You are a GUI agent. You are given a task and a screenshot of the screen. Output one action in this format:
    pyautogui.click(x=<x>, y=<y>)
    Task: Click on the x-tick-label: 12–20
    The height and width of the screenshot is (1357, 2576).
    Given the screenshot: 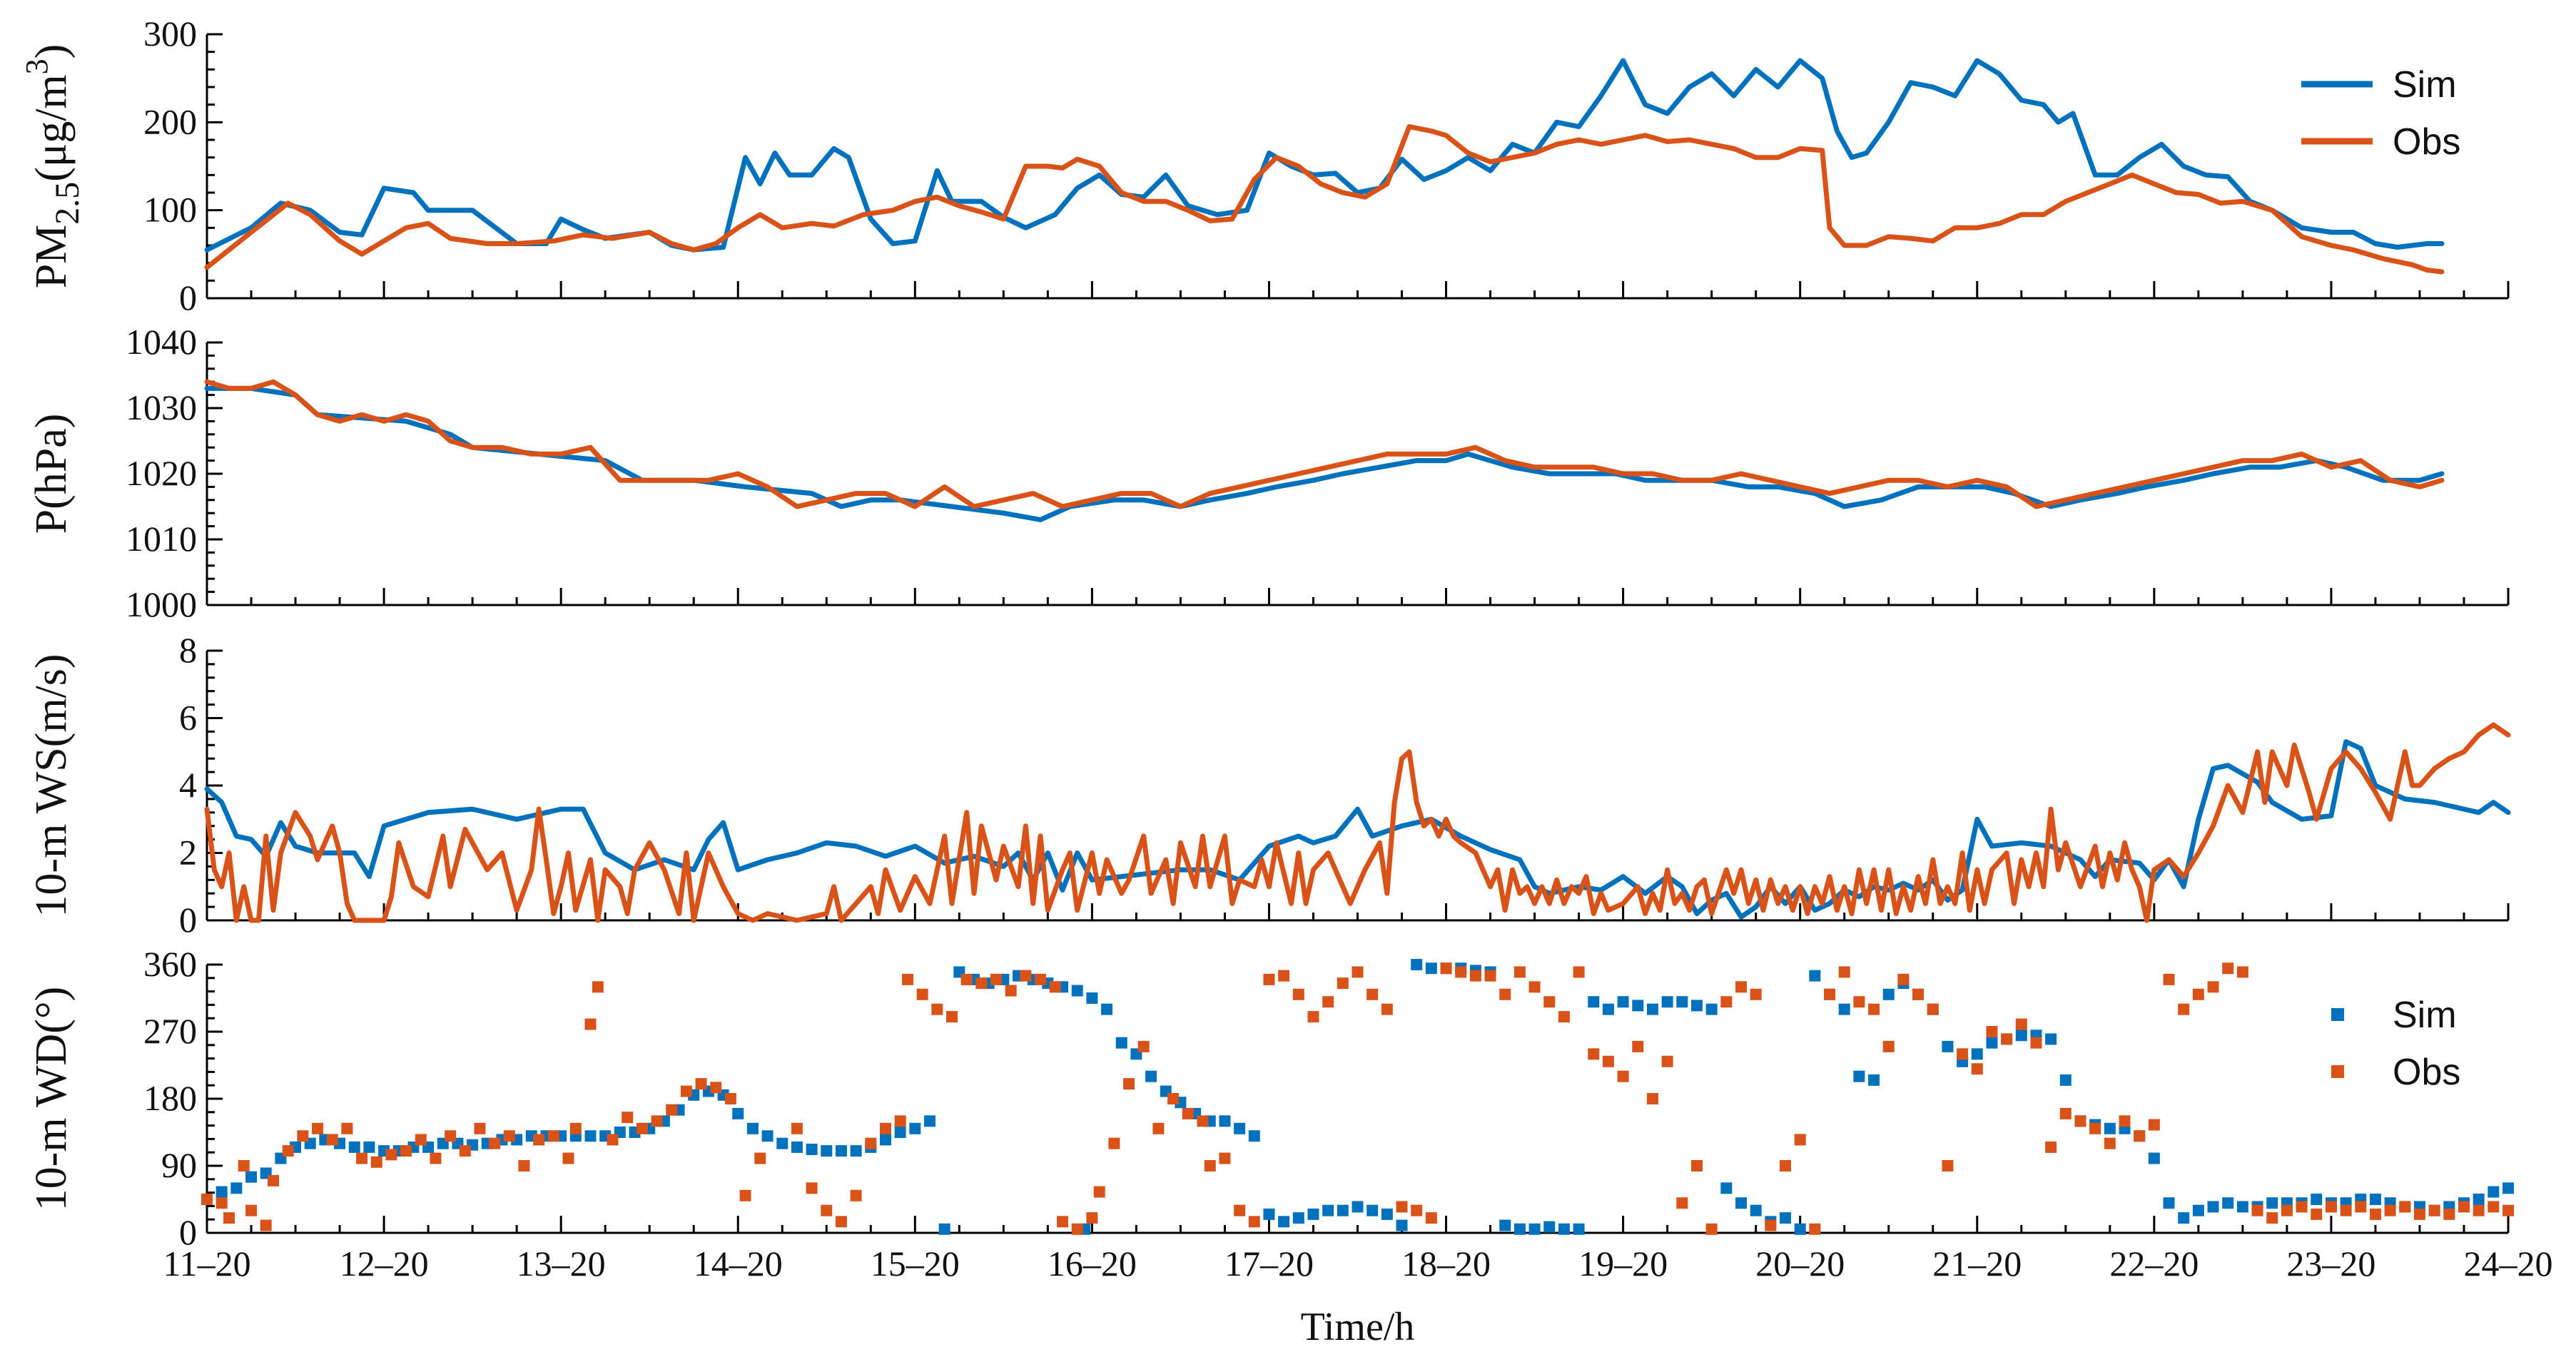 What is the action you would take?
    pyautogui.click(x=385, y=1264)
    